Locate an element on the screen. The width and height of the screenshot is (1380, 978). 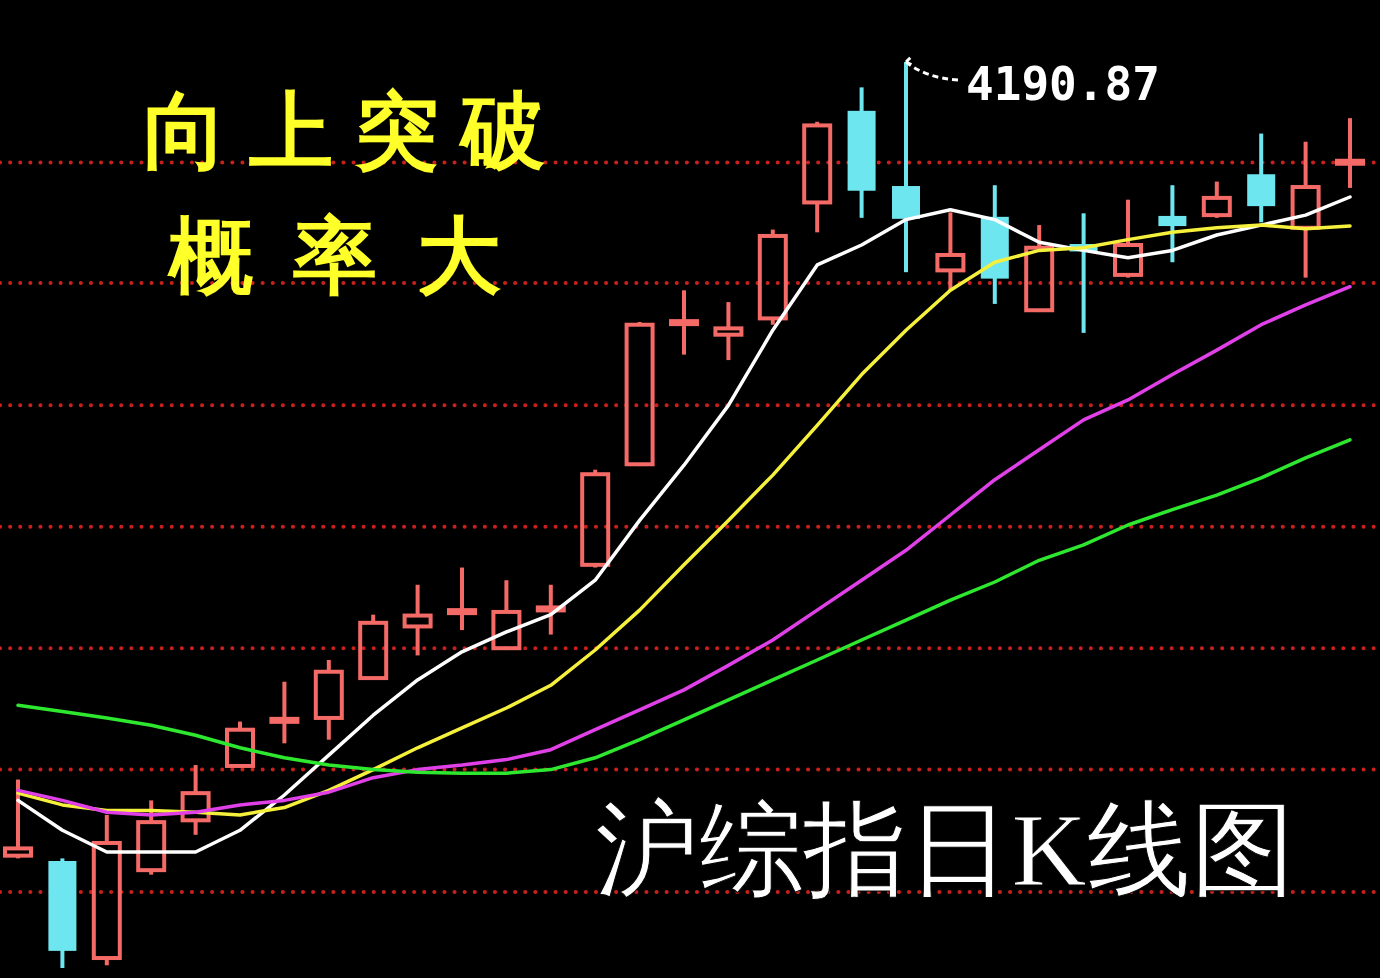
annotation: 4190.87 is located at coordinates (1063, 84).